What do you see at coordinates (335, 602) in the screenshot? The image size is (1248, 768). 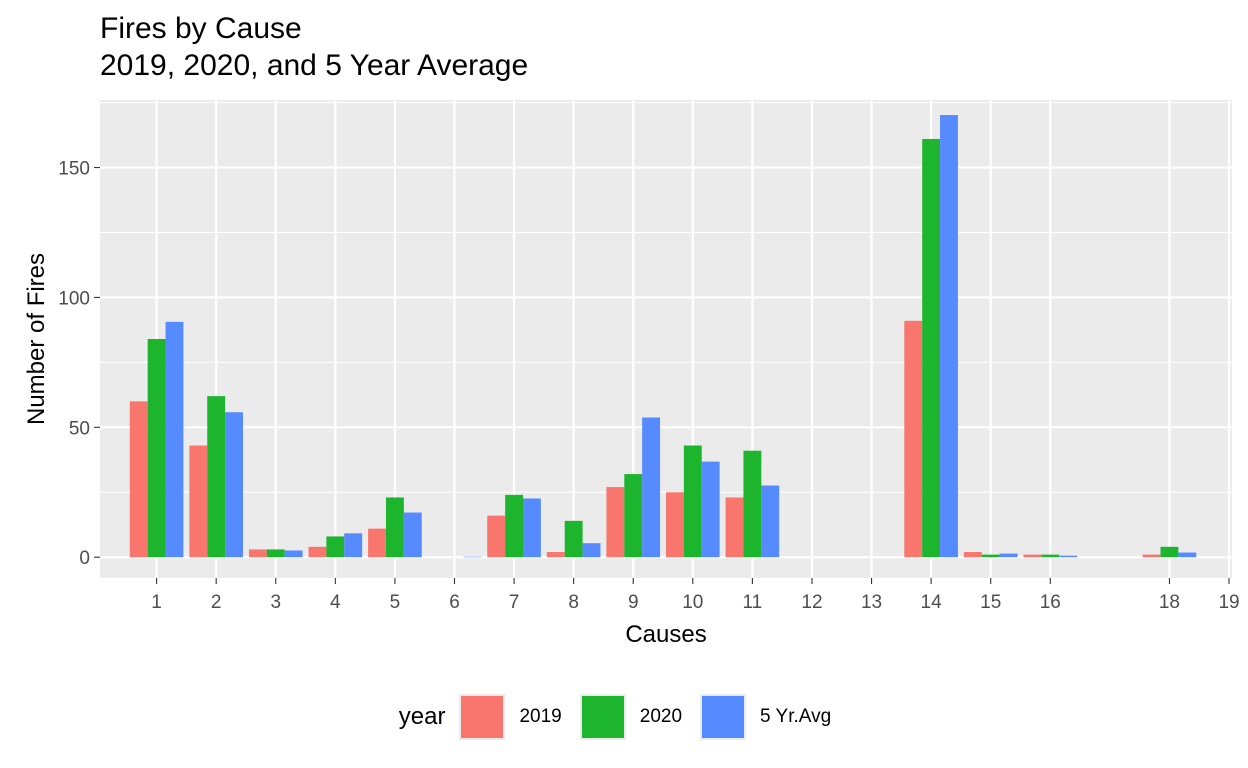 I see `x-tick-label: 4` at bounding box center [335, 602].